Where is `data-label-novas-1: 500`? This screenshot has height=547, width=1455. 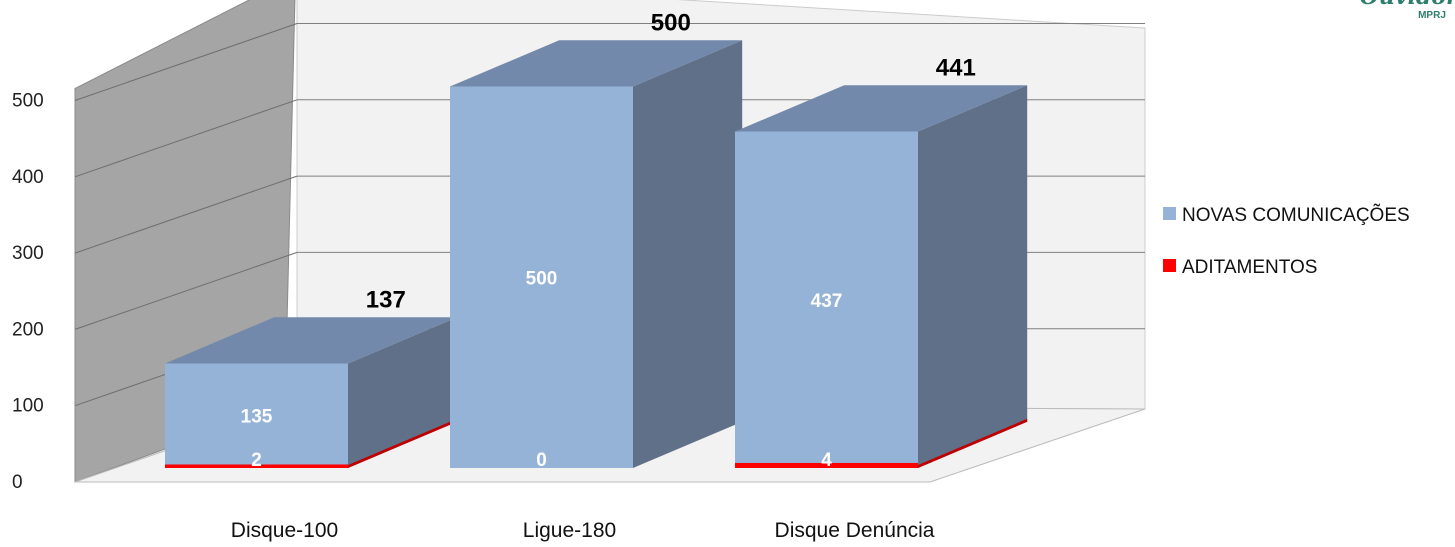 data-label-novas-1: 500 is located at coordinates (542, 278).